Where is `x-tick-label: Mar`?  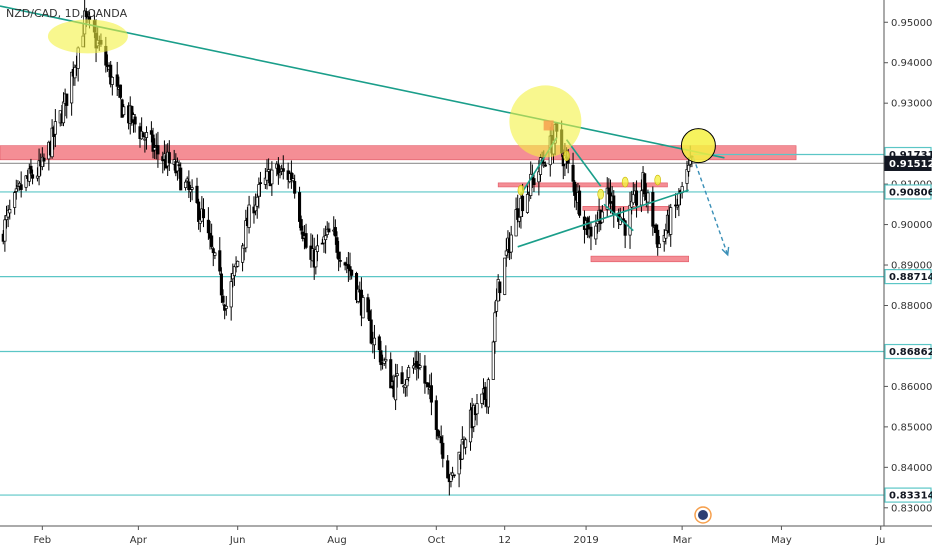 x-tick-label: Mar is located at coordinates (683, 540).